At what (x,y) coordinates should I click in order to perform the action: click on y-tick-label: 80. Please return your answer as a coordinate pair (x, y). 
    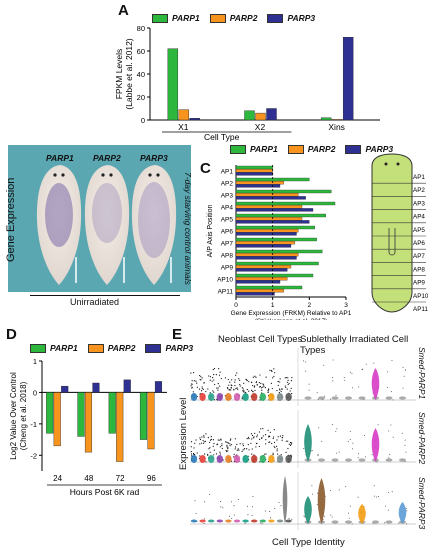
    Looking at the image, I should click on (141, 28).